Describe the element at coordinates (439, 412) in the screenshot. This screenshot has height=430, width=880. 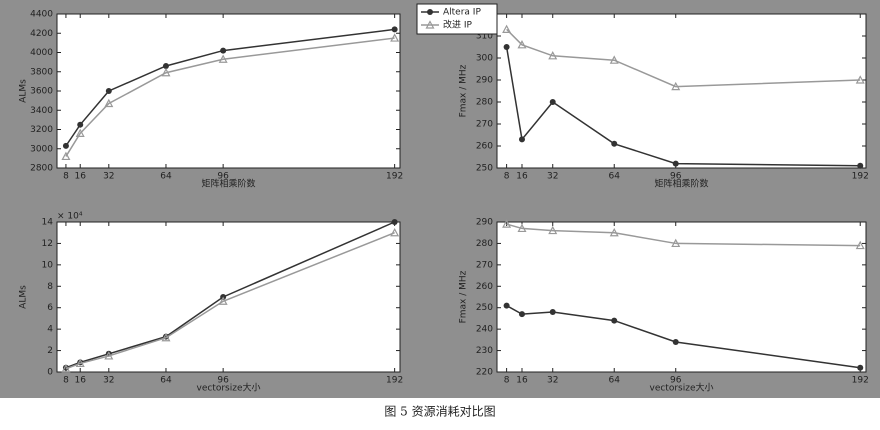
I see `caption: 图 5 资源消耗对比图` at that location.